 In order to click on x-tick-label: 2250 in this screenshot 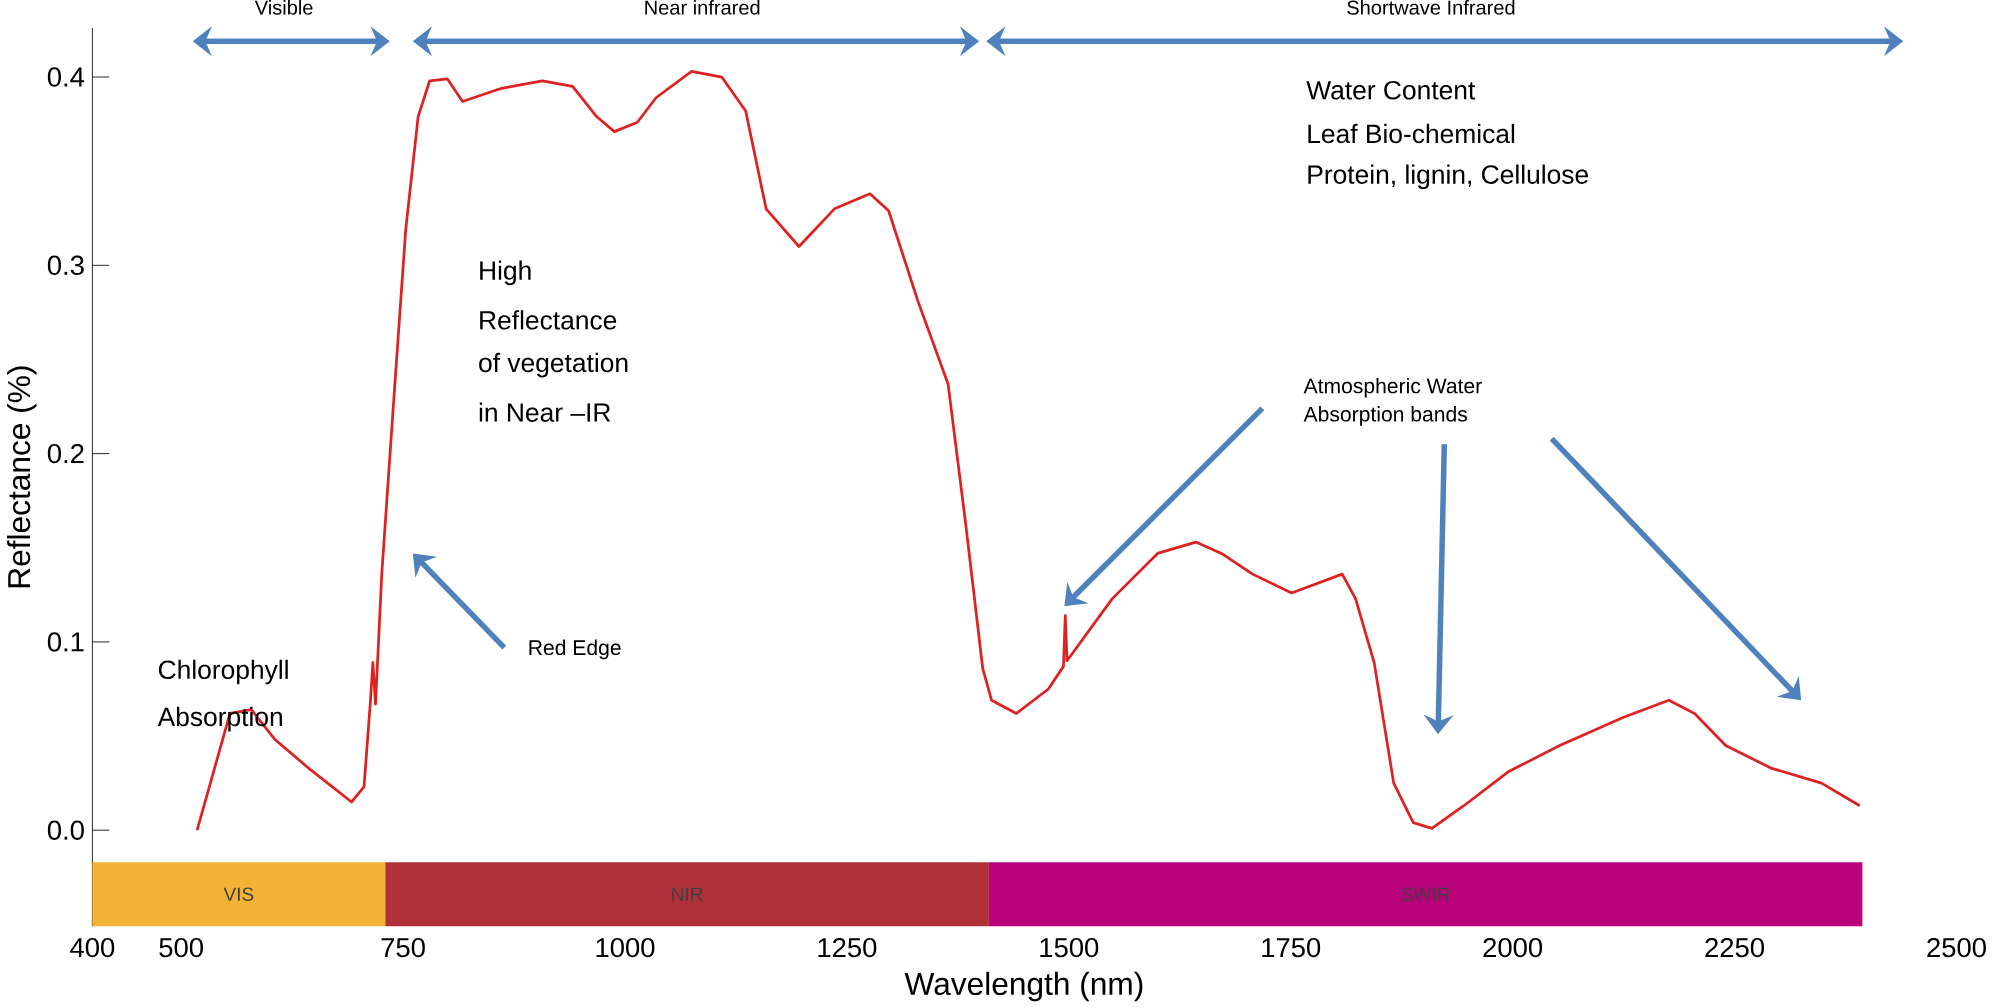, I will do `click(1734, 947)`.